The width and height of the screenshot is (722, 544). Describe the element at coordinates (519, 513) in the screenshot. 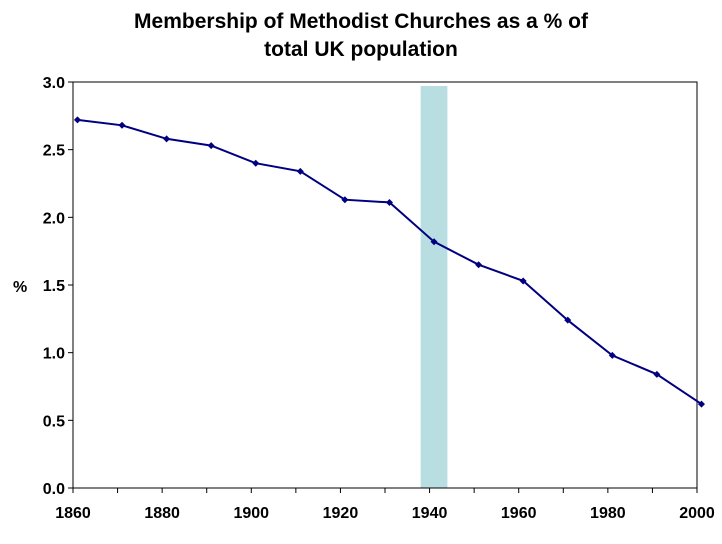

I see `x-tick-label: 1960` at that location.